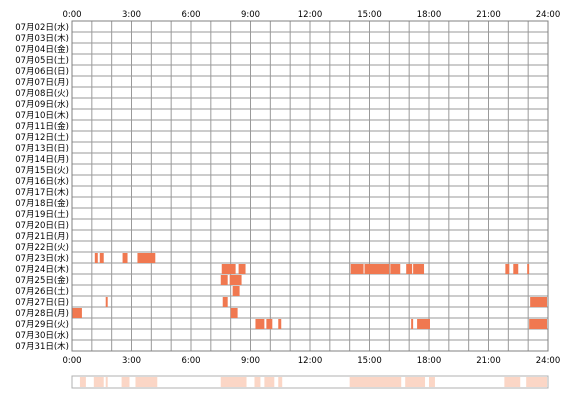 The image size is (570, 400). I want to click on row-label: 07月17日(木), so click(42, 192).